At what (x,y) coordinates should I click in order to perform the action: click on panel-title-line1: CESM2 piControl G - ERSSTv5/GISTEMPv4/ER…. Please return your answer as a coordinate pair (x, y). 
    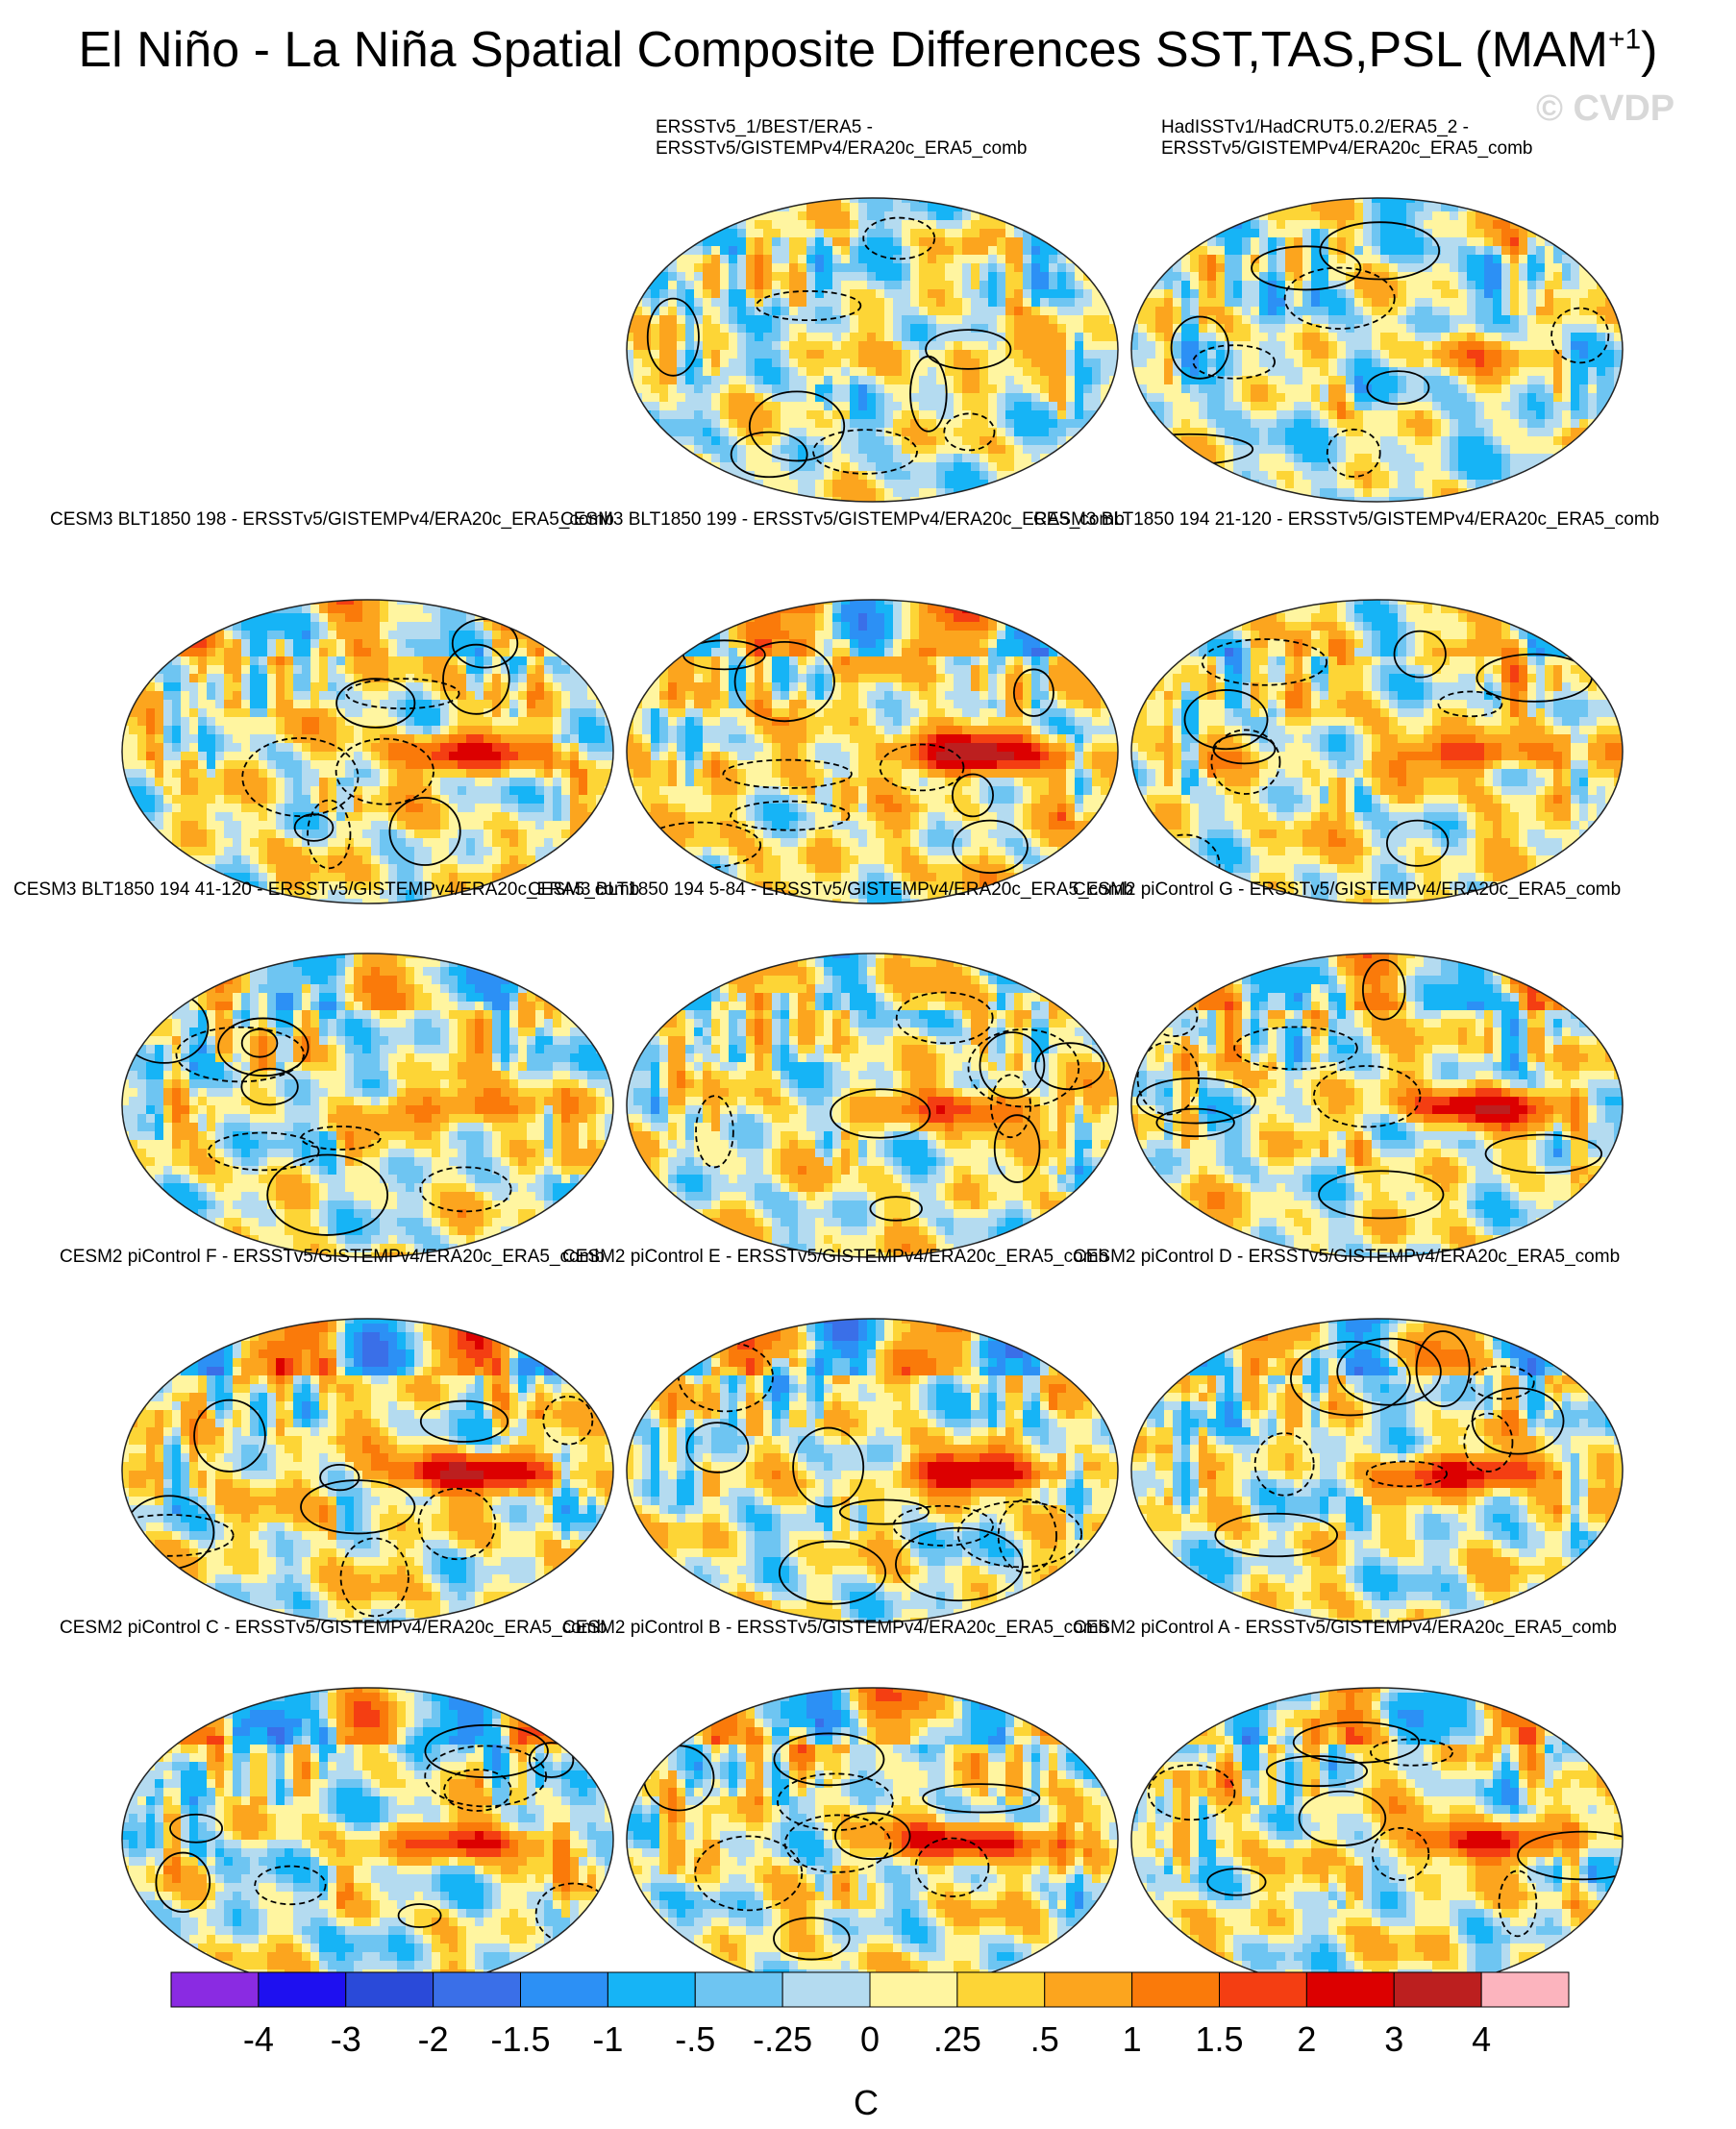
    Looking at the image, I should click on (1347, 890).